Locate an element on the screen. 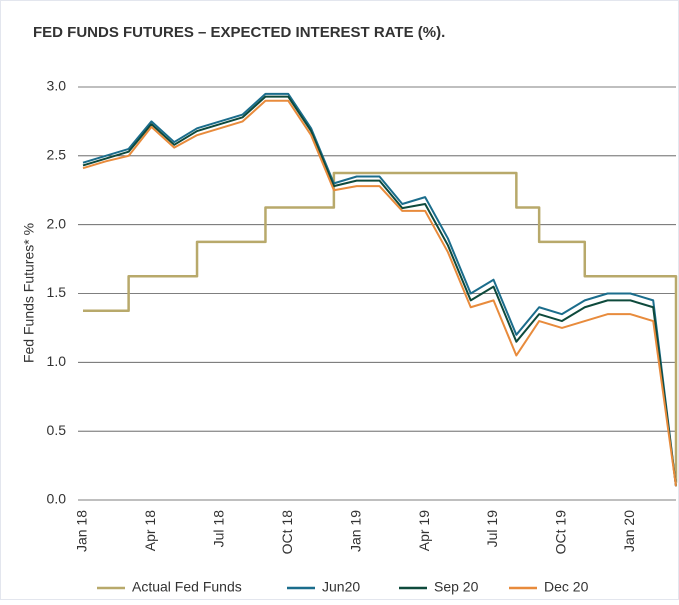 This screenshot has width=679, height=605. y-axis-label: Fed Funds Futures* % is located at coordinates (29, 293).